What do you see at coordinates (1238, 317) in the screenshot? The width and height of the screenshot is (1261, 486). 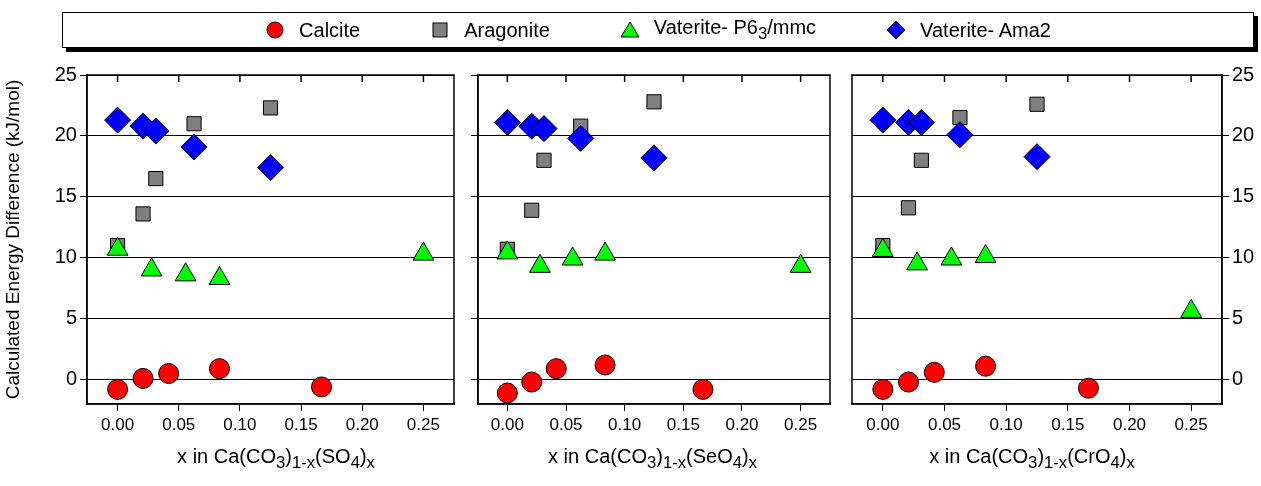 I see `y2-tick-label: 5` at bounding box center [1238, 317].